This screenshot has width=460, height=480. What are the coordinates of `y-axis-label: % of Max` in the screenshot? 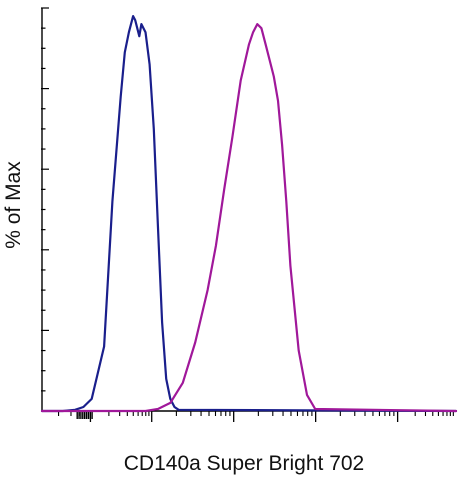 It's located at (13, 205).